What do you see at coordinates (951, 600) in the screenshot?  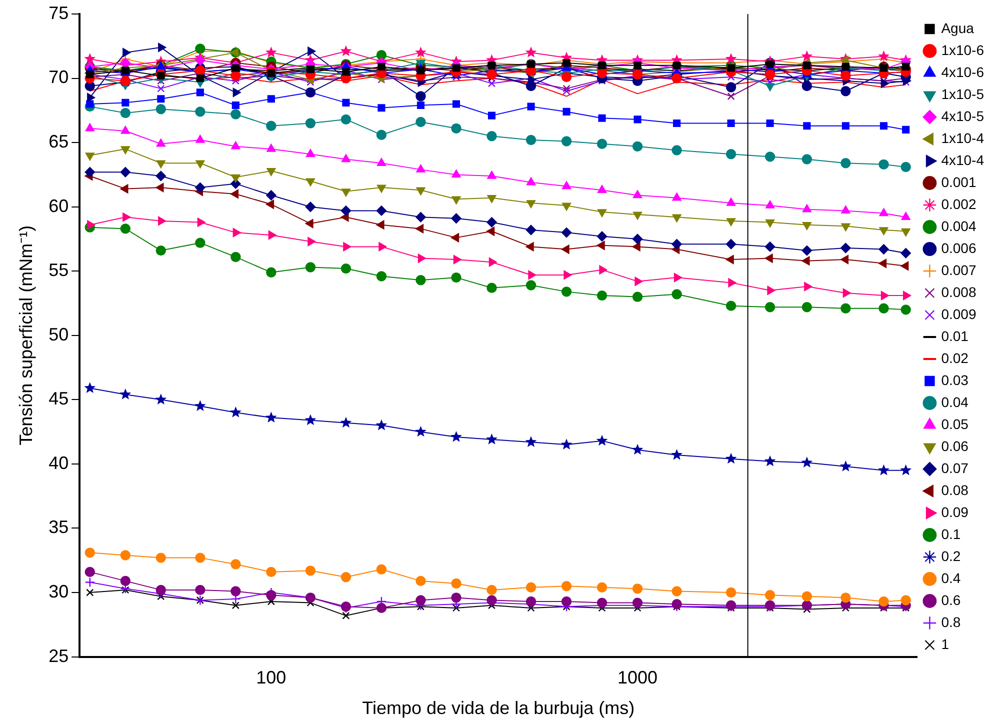 I see `legend-label: 0.6` at bounding box center [951, 600].